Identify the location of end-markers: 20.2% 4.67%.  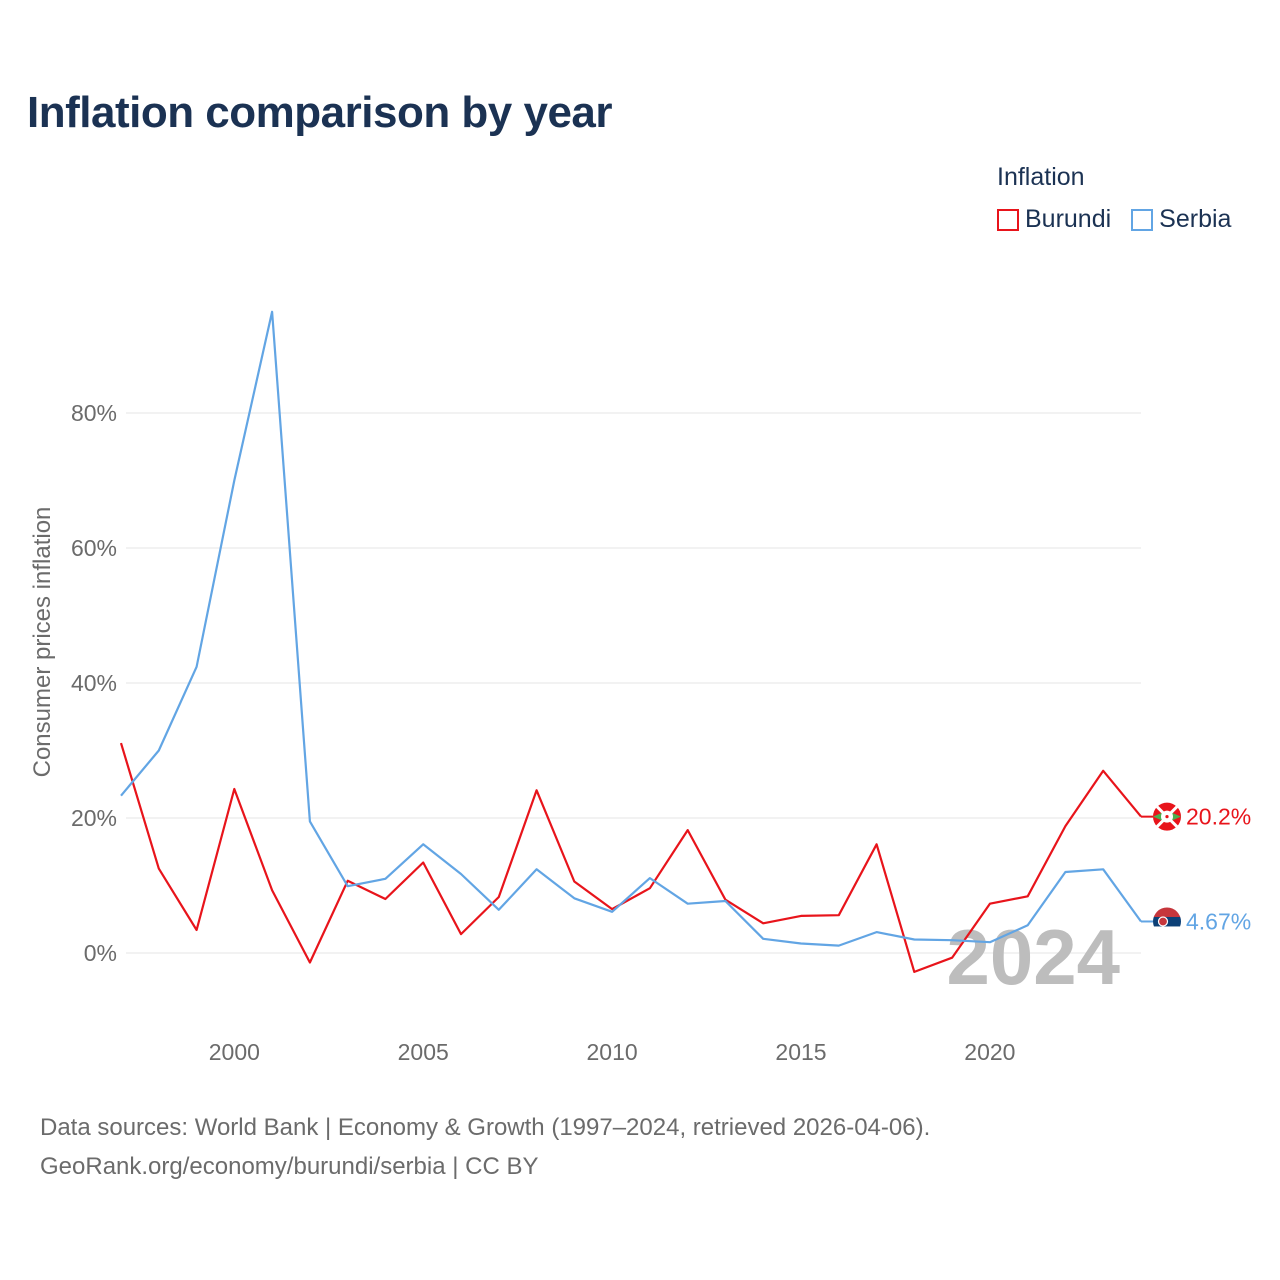
(1196, 869).